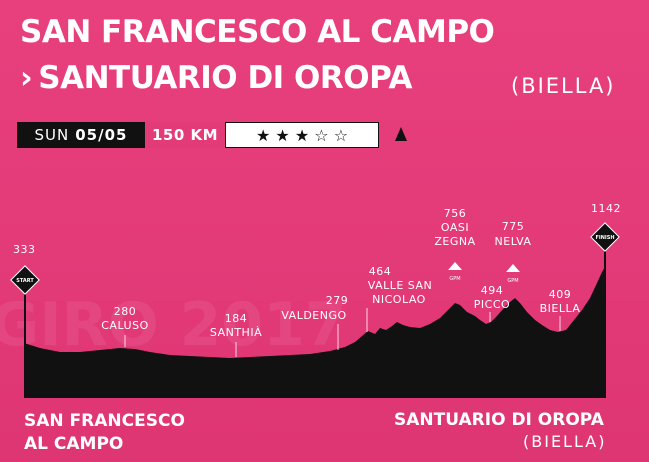 This screenshot has width=649, height=462. Describe the element at coordinates (512, 281) in the screenshot. I see `gpm-label-nelva: GPM` at that location.